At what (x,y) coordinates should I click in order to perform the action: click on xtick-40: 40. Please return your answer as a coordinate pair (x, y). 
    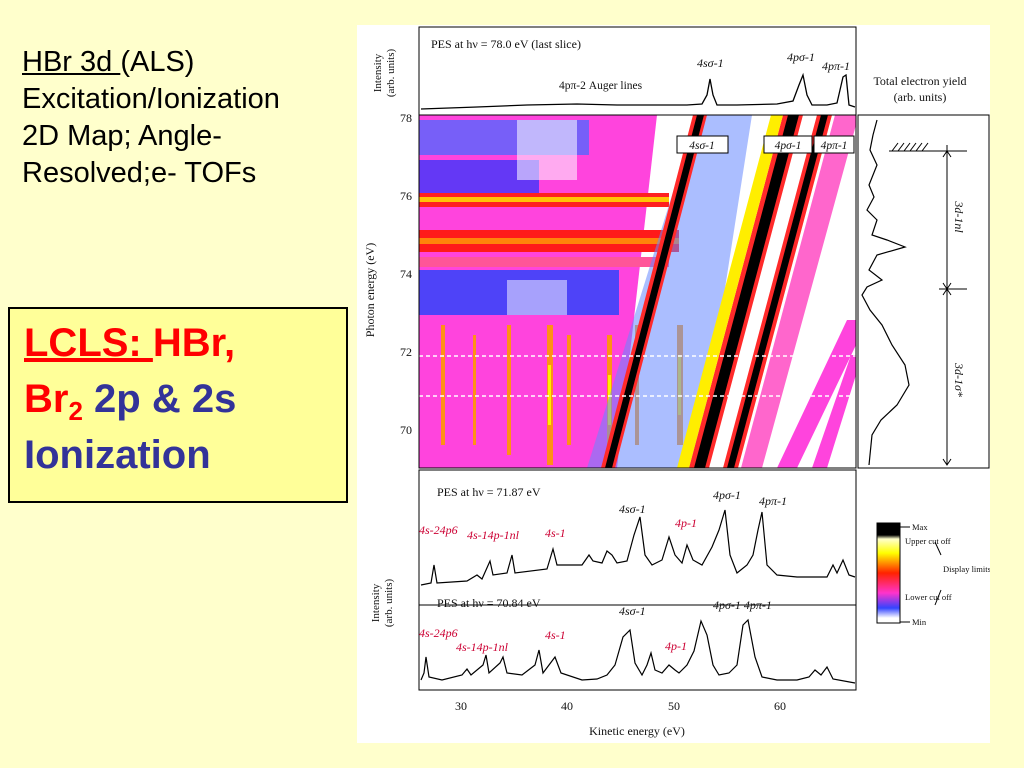
    Looking at the image, I should click on (567, 706).